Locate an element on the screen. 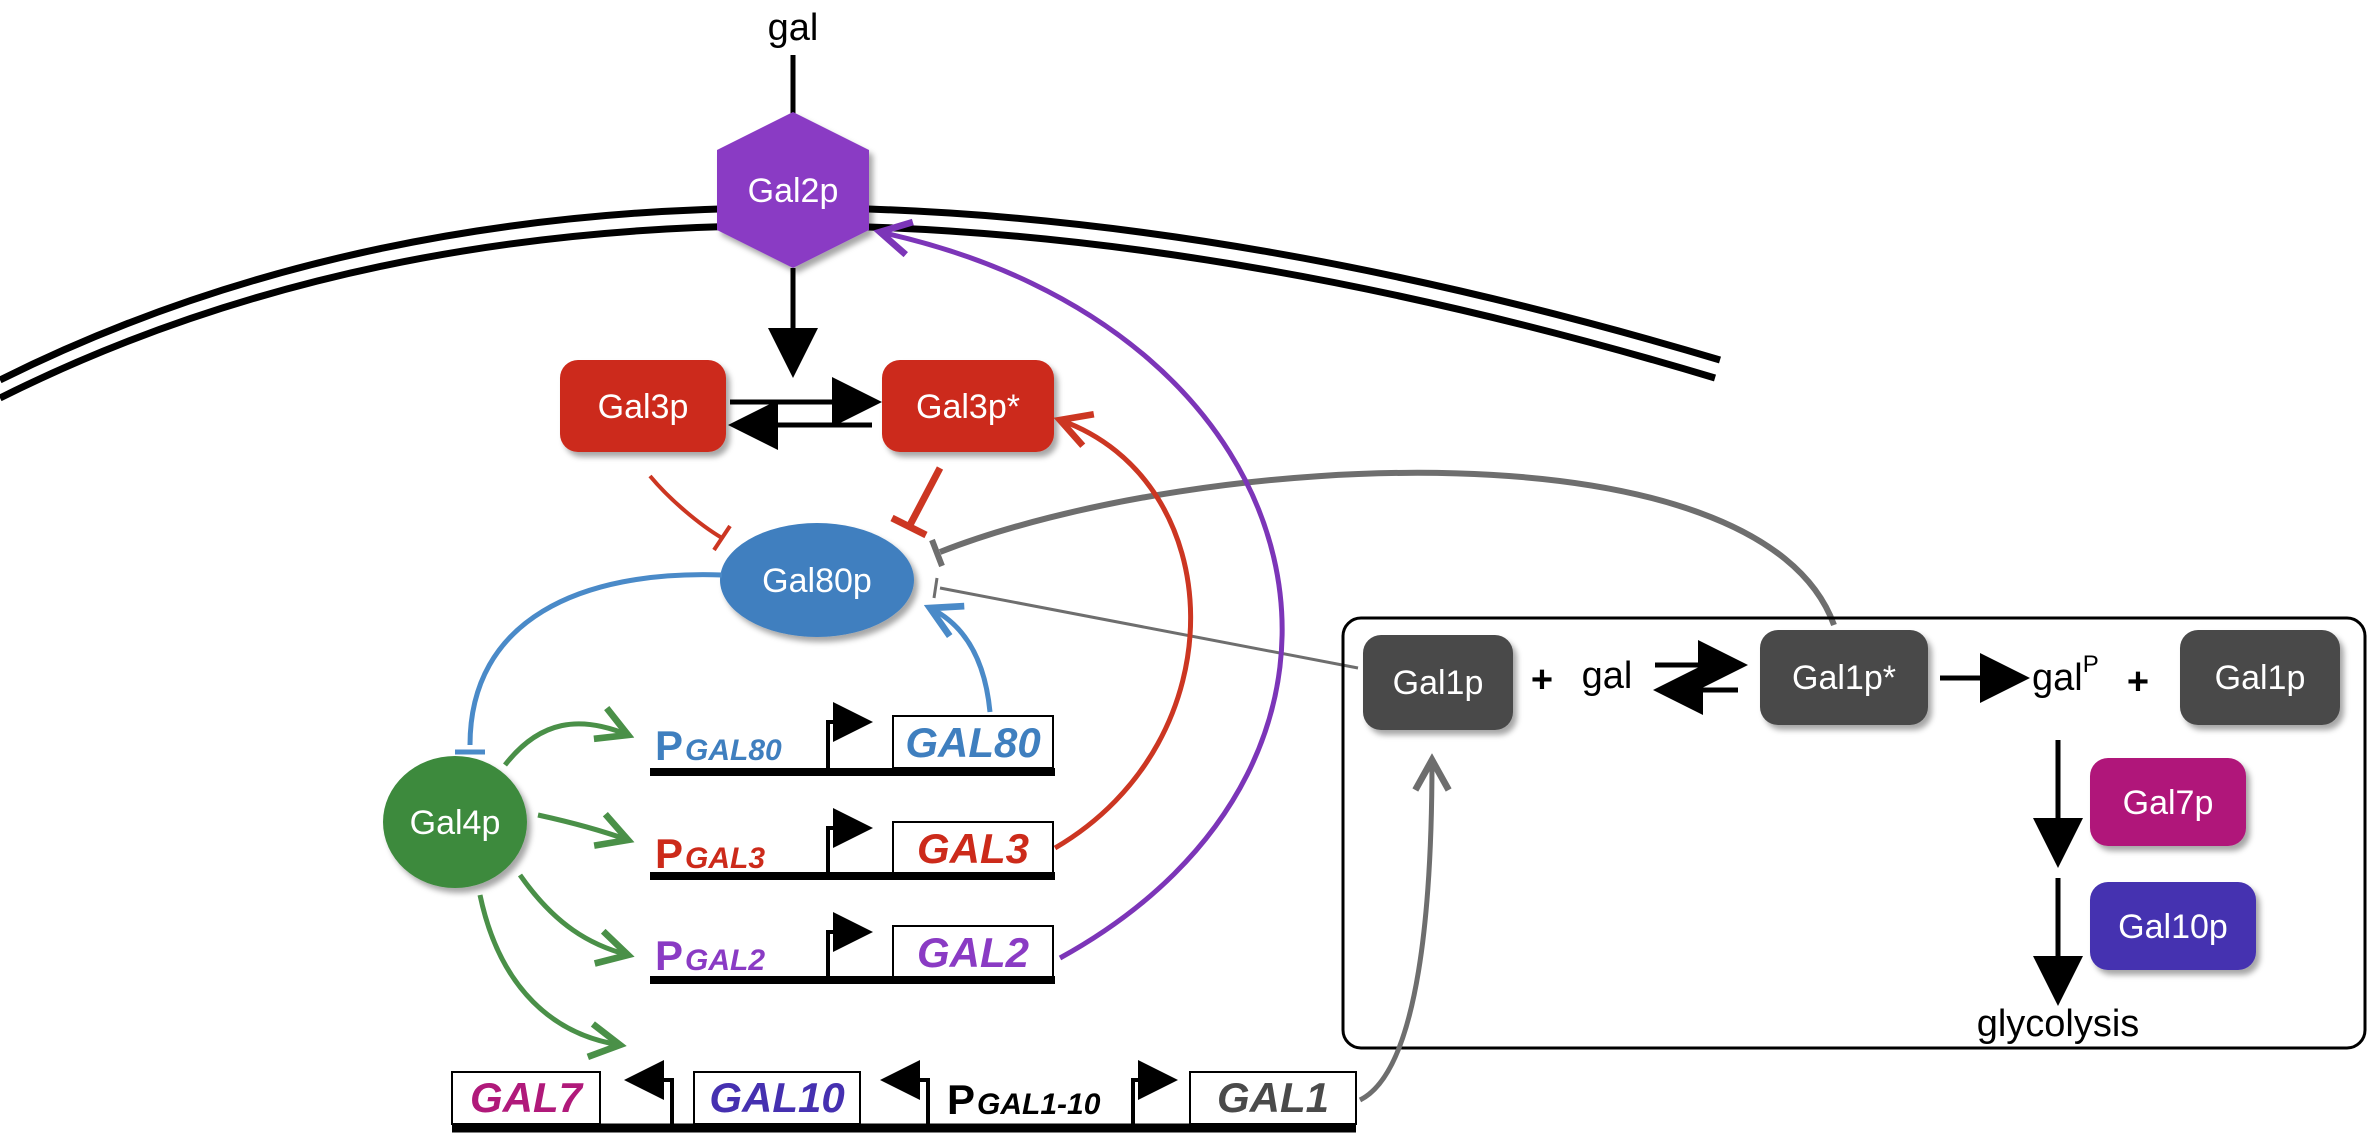  gal3p-star-label: Gal3p* is located at coordinates (968, 407).